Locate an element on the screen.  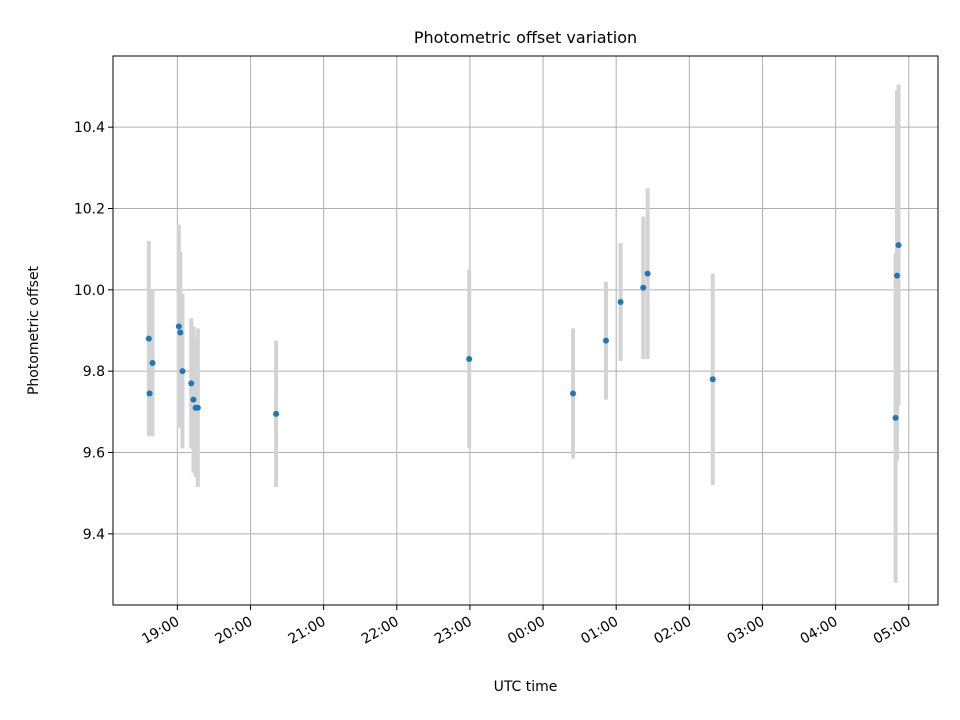
x-axis-label: UTC time is located at coordinates (526, 687).